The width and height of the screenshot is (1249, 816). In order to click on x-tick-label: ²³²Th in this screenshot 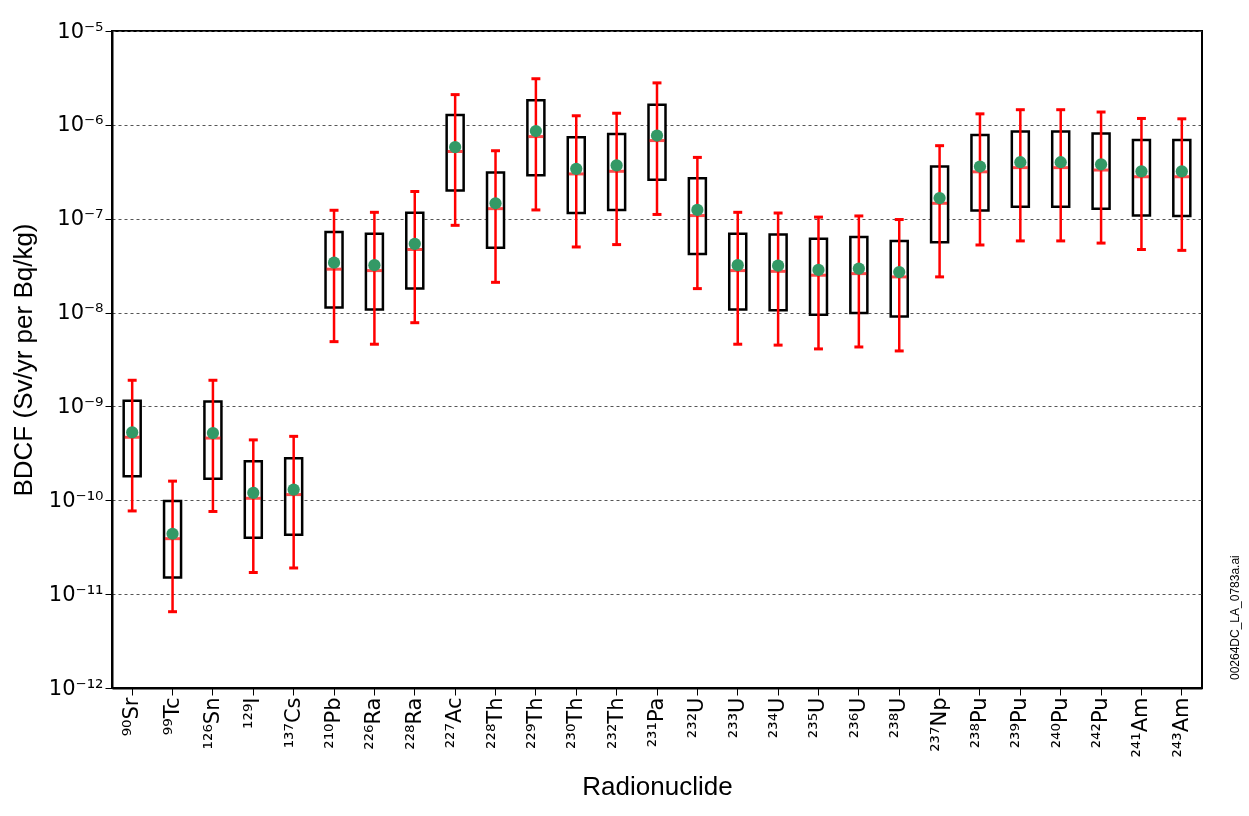, I will do `click(615, 723)`.